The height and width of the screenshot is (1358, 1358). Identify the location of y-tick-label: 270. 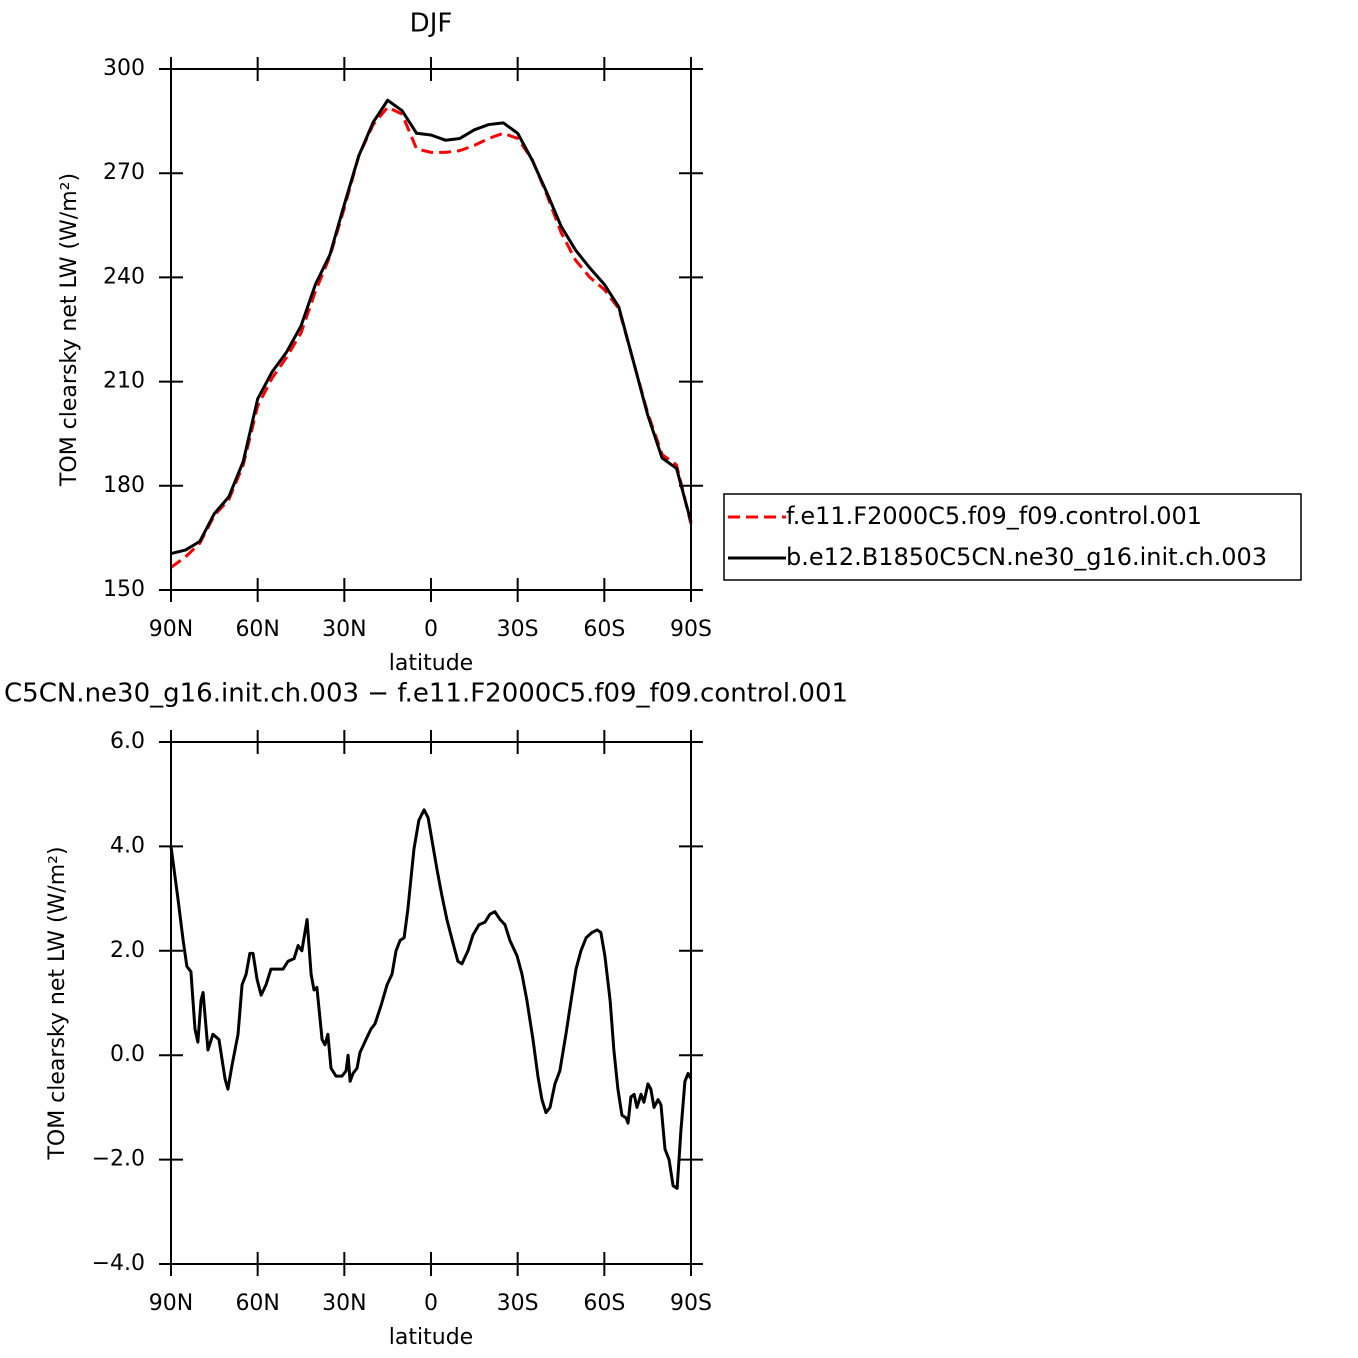
(124, 172).